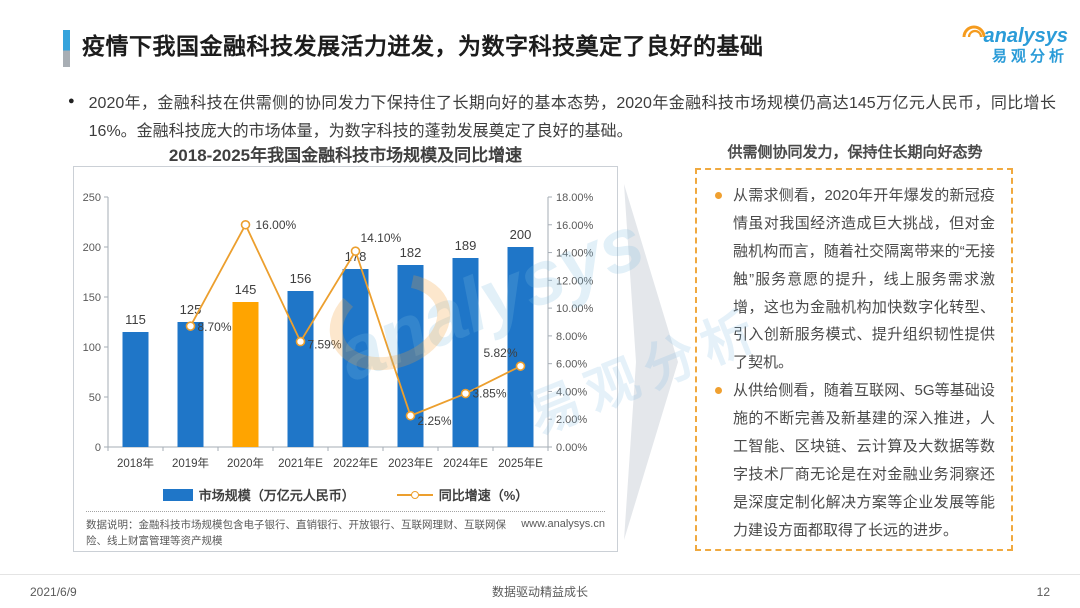 This screenshot has width=1080, height=608. I want to click on footer-page-number: 12, so click(1043, 591).